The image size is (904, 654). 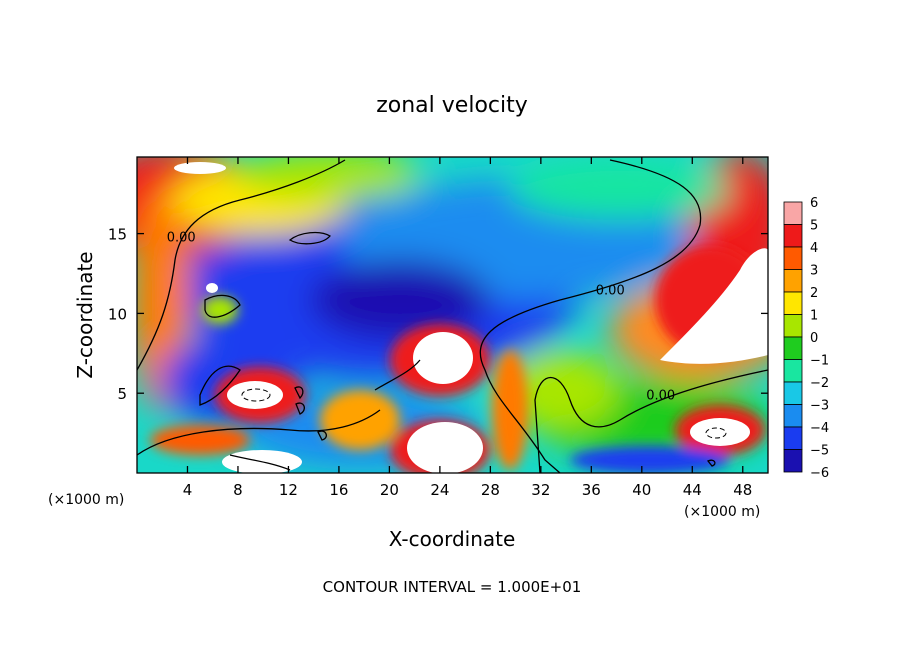 I want to click on x-tick-label: 24, so click(x=439, y=490).